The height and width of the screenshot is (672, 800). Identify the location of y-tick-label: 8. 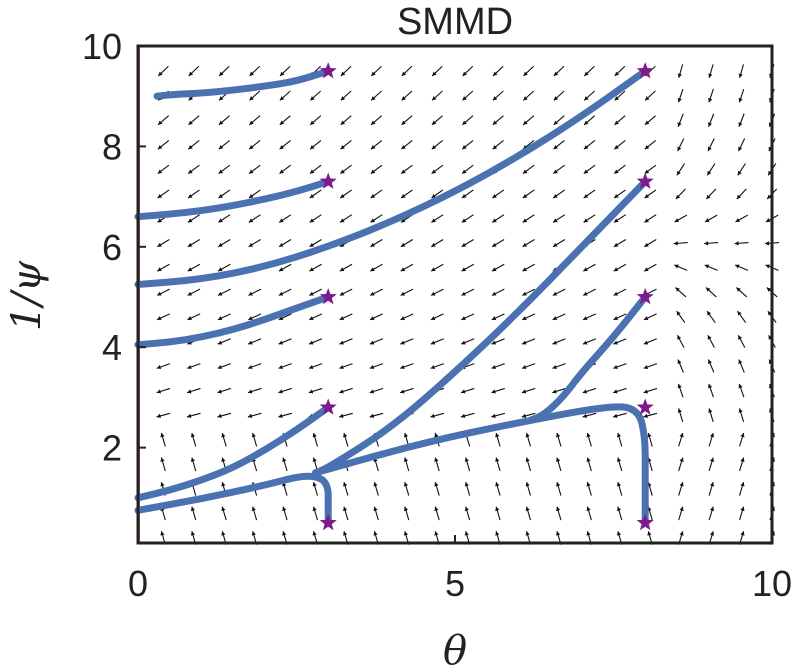
(112, 146).